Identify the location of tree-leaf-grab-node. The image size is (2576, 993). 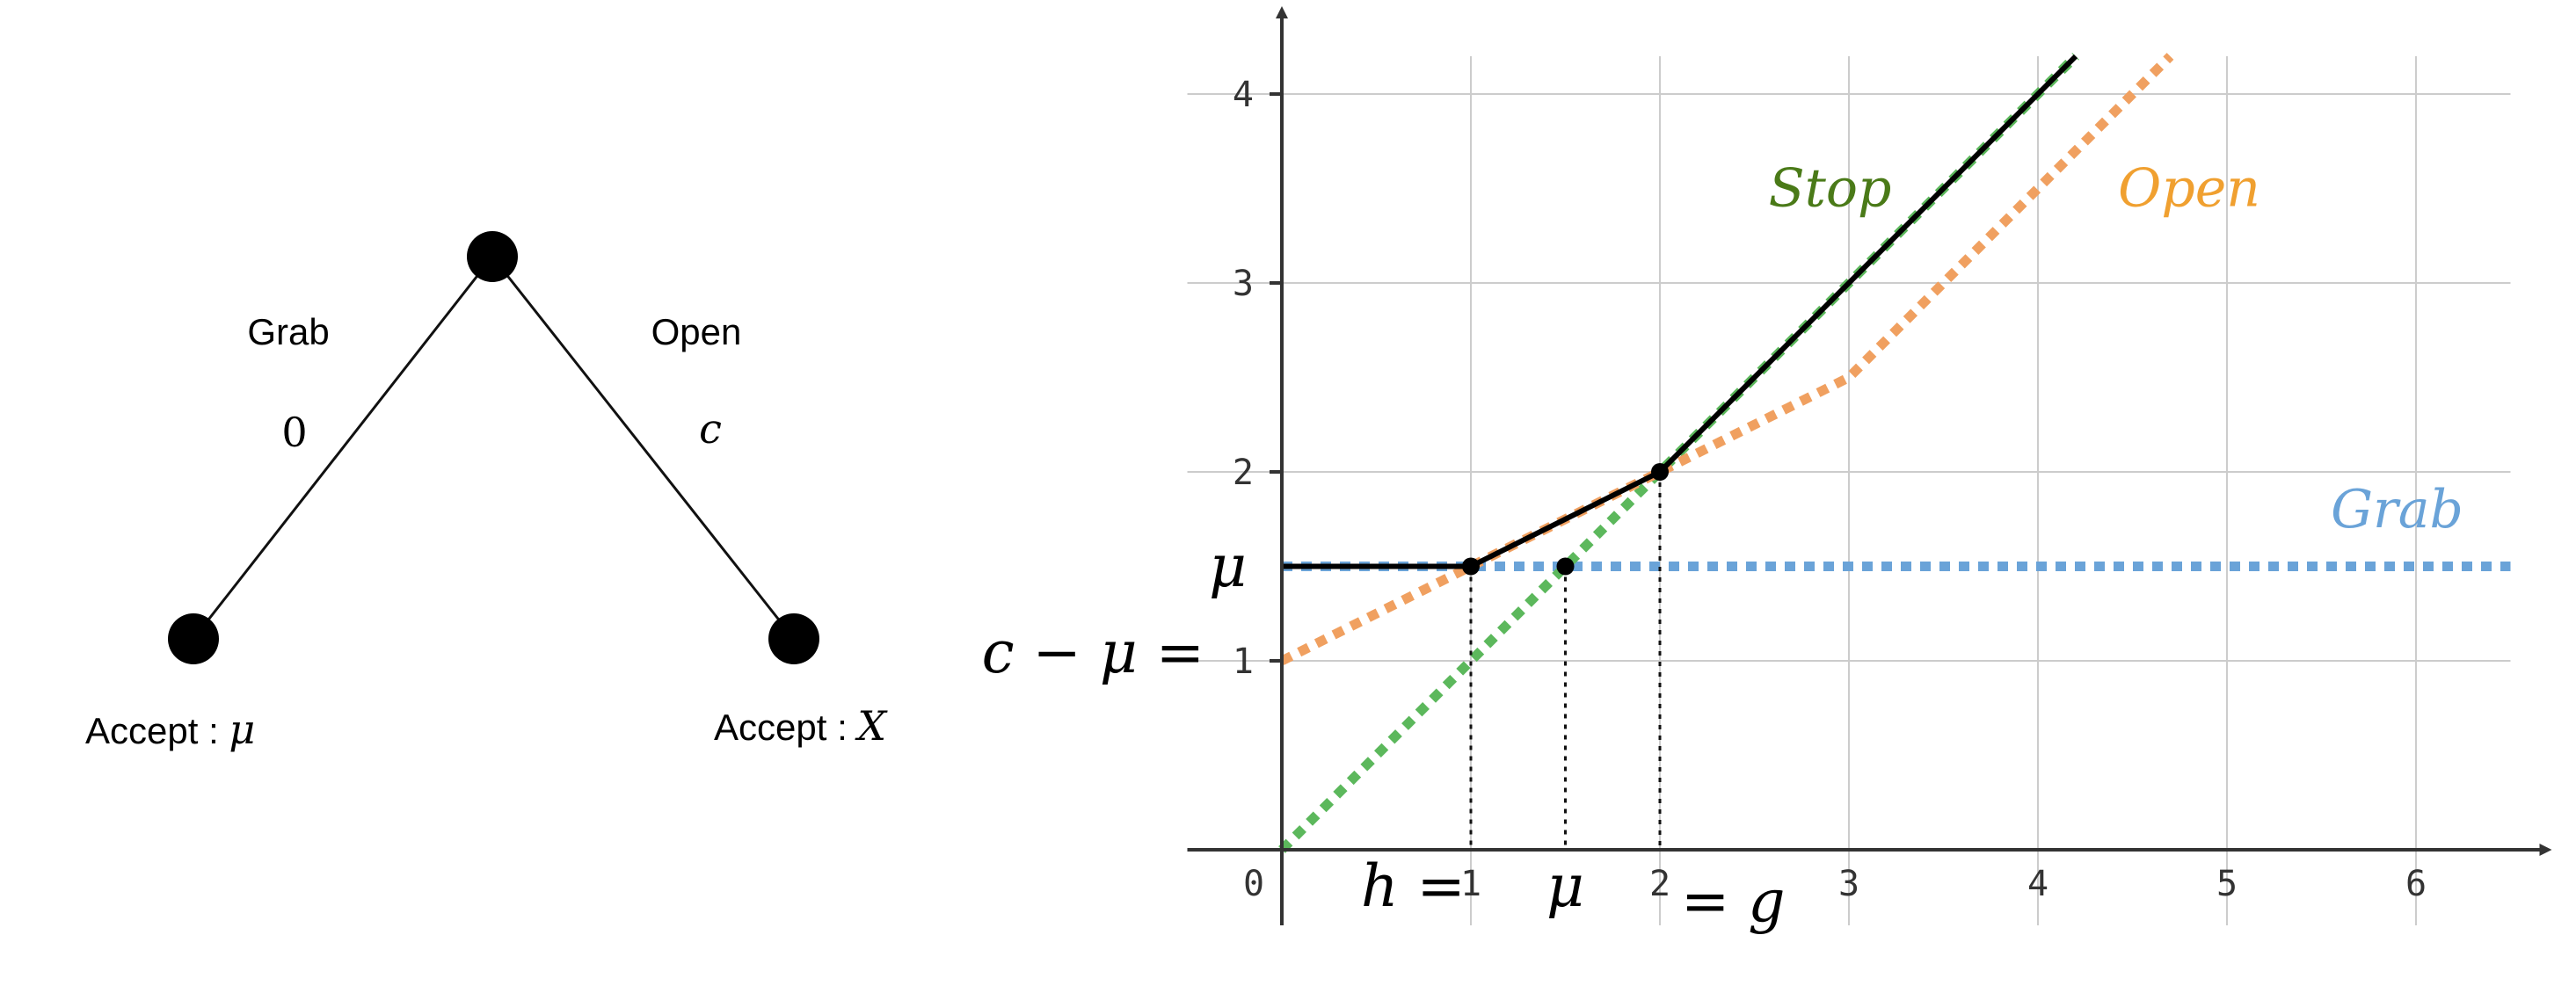
(193, 638).